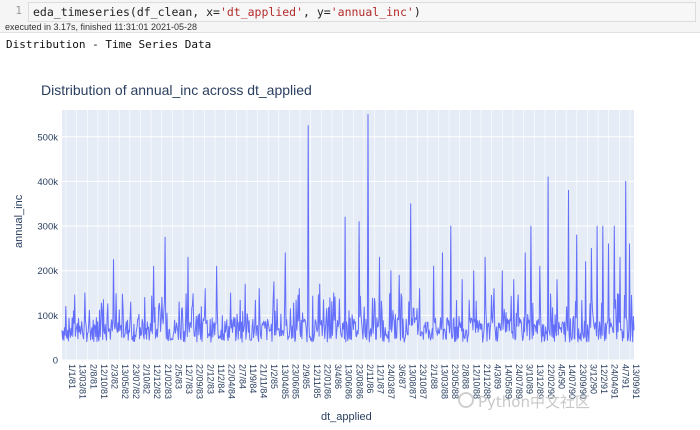  I want to click on x-tick-label: 23/05/88, so click(455, 381).